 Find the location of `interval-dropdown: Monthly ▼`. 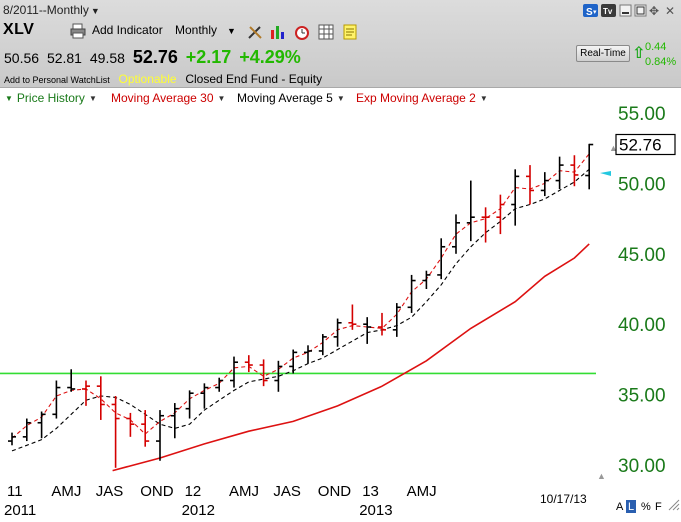

interval-dropdown: Monthly ▼ is located at coordinates (205, 30).